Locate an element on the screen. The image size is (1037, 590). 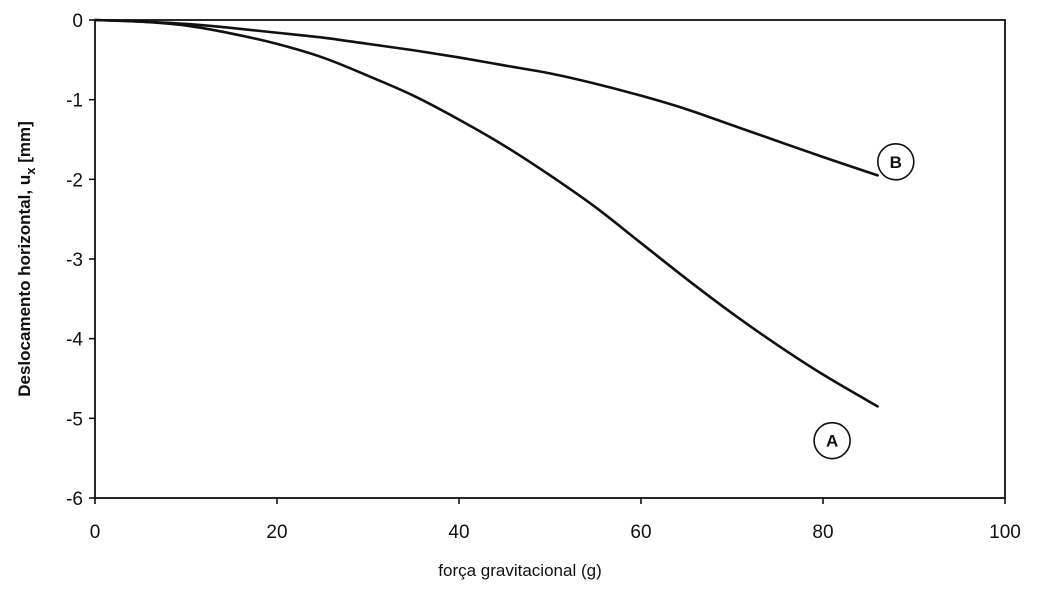
y-axis-title-unit: [mm] is located at coordinates (24, 144).